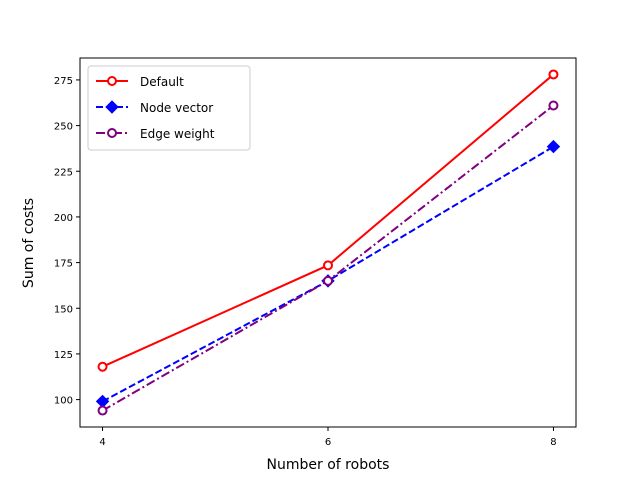 This screenshot has width=640, height=480. What do you see at coordinates (63, 81) in the screenshot?
I see `y-tick-label: 275` at bounding box center [63, 81].